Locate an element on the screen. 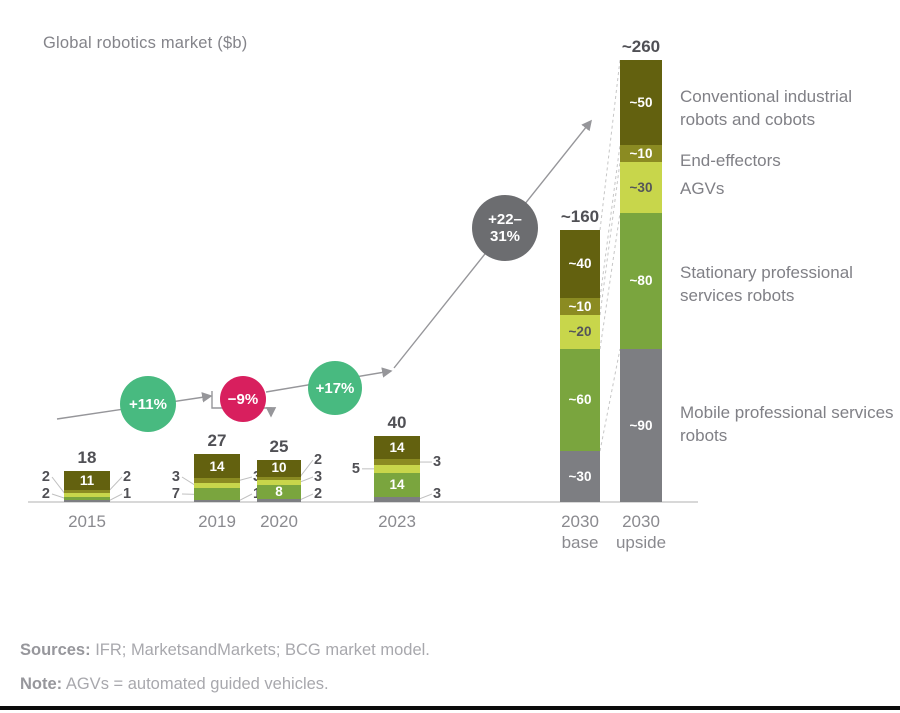 The height and width of the screenshot is (713, 900). bar-total-label: 18 is located at coordinates (87, 458).